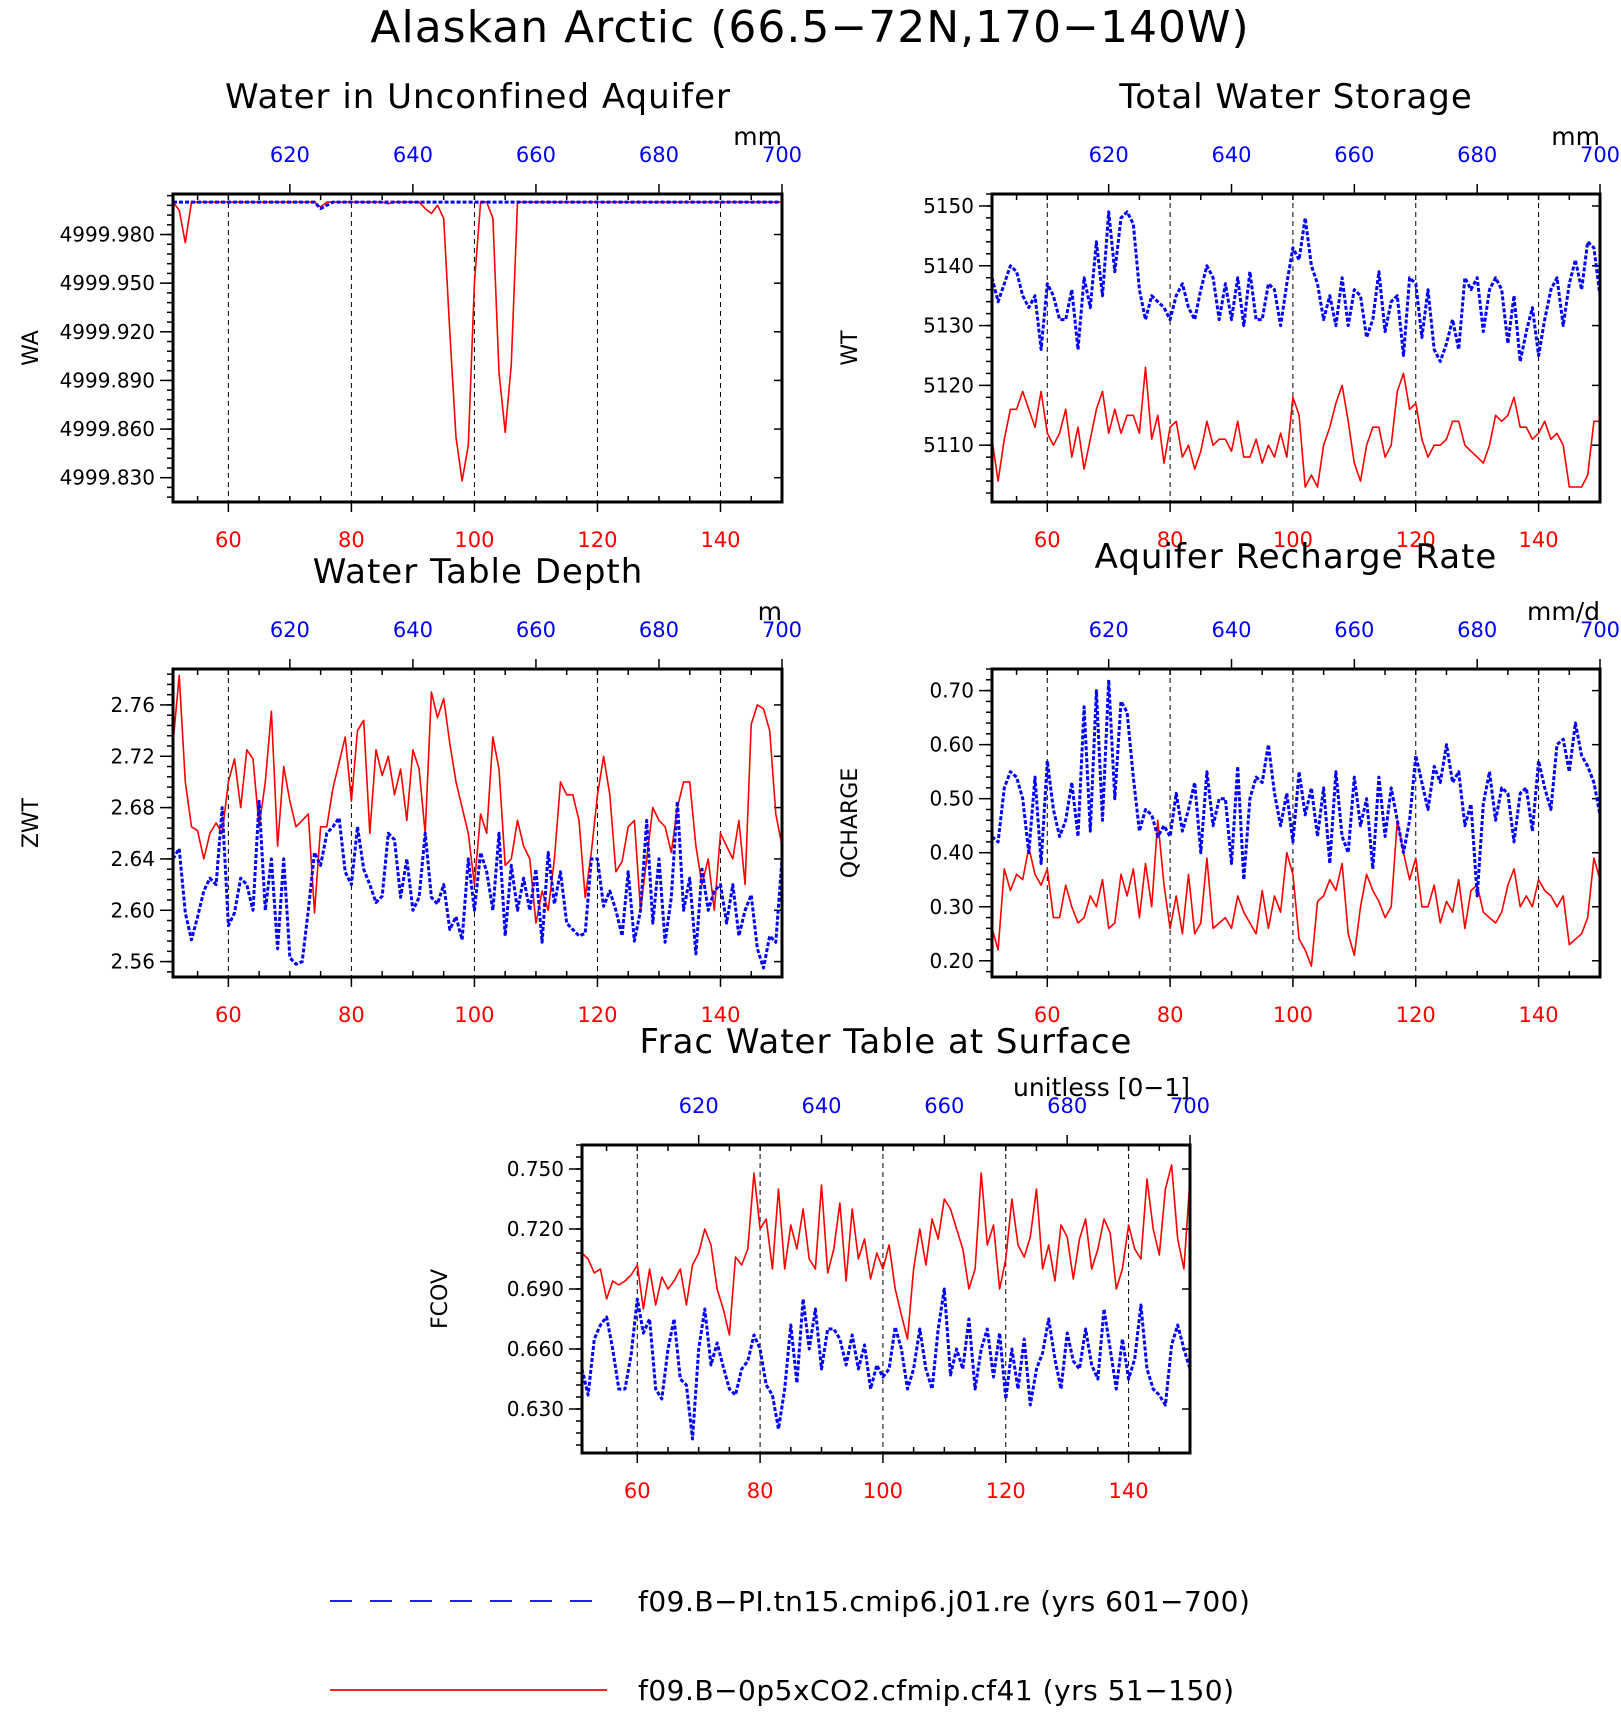 This screenshot has height=1717, width=1621. Describe the element at coordinates (107, 235) in the screenshot. I see `y-tick-label: 4999.980` at that location.